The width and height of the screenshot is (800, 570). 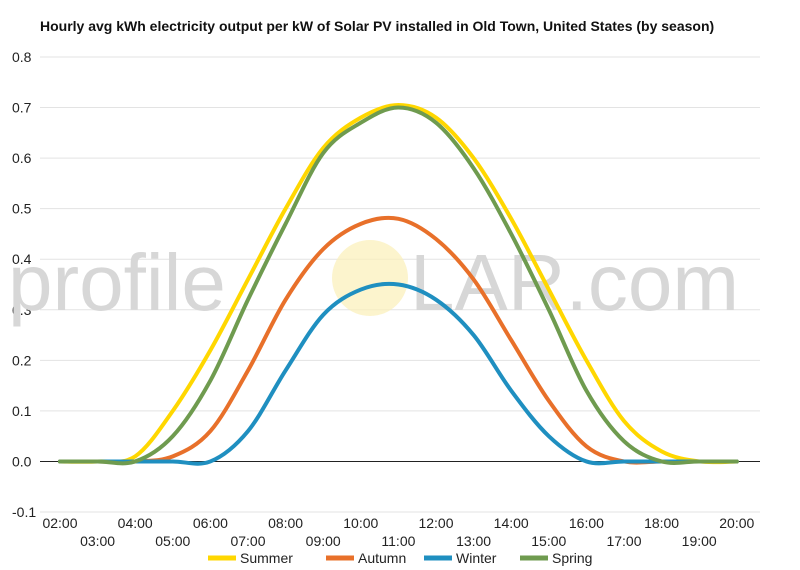 I want to click on x-tick-label: 18:00, so click(x=661, y=523).